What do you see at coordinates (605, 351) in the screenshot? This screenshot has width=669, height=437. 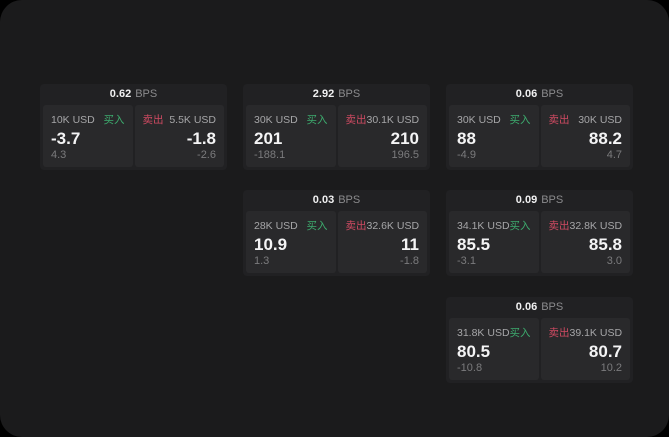 I see `sell-price: 80.7` at bounding box center [605, 351].